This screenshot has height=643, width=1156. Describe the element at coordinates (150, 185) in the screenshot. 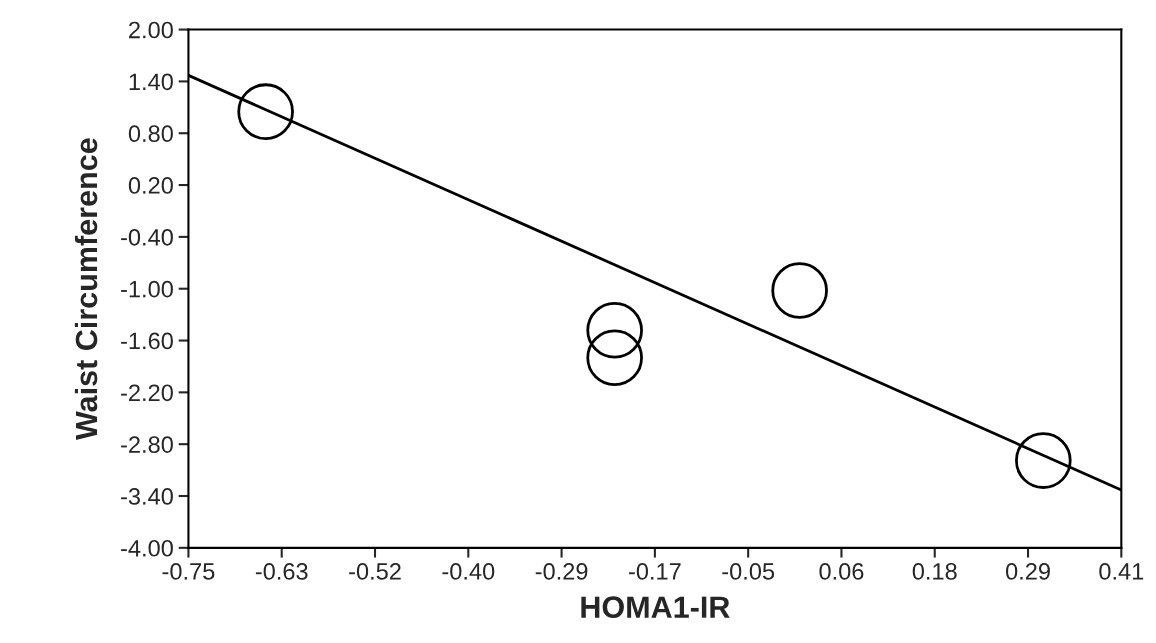

I see `y-tick-label: 0.20` at that location.